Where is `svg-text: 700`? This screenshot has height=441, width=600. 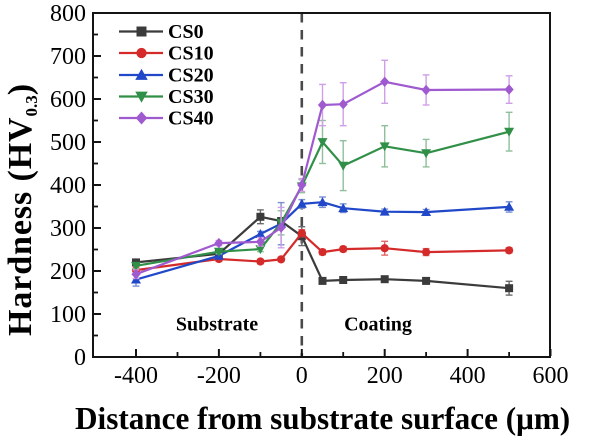
svg-text: 700 is located at coordinates (68, 57).